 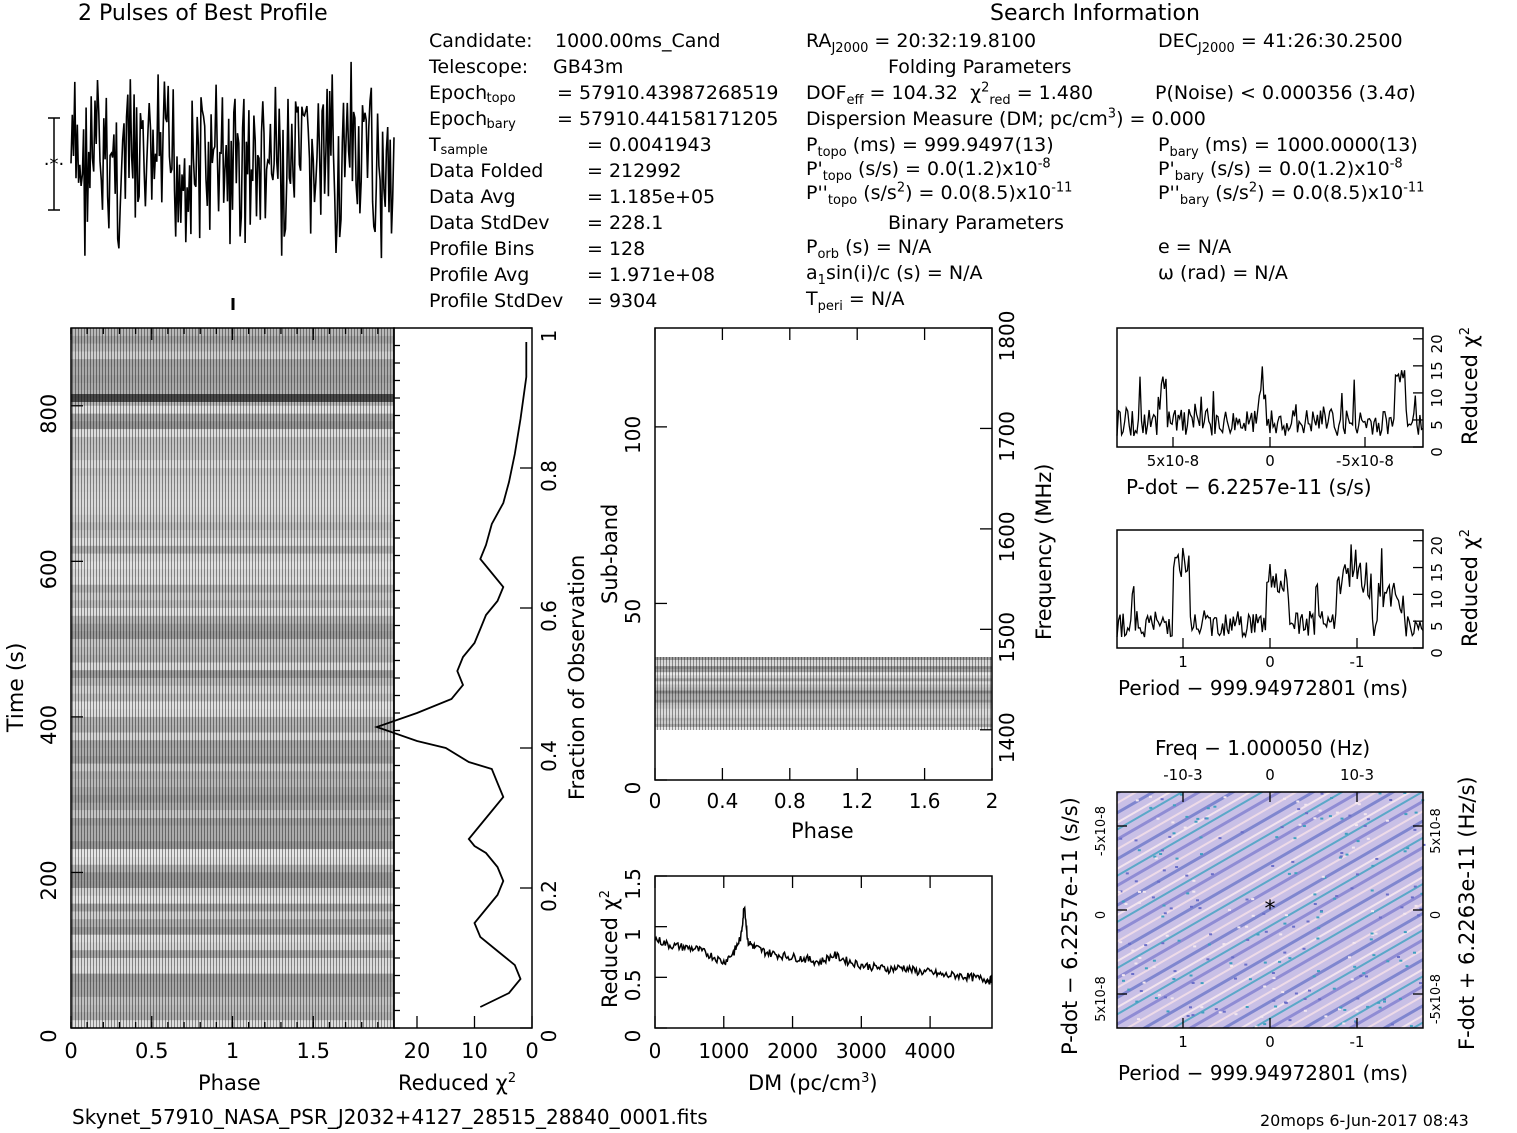 I want to click on period-line: Ptopo (ms) = 999.9497(13), so click(x=930, y=147).